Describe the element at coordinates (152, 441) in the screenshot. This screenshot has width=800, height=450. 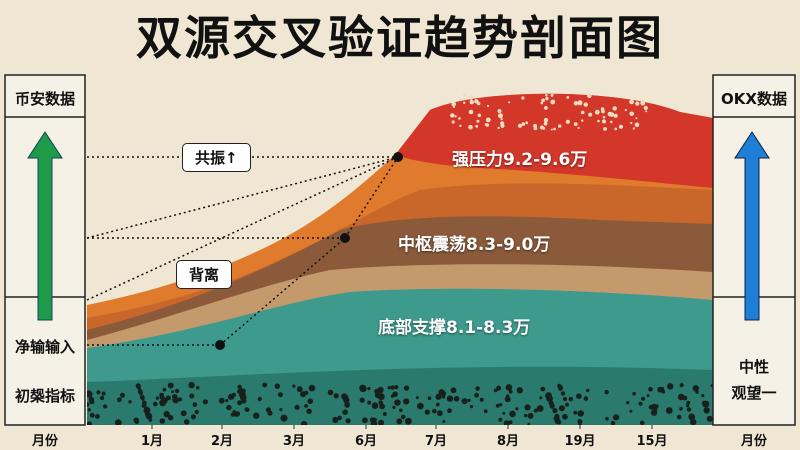
I see `x-tick-label: 1月` at that location.